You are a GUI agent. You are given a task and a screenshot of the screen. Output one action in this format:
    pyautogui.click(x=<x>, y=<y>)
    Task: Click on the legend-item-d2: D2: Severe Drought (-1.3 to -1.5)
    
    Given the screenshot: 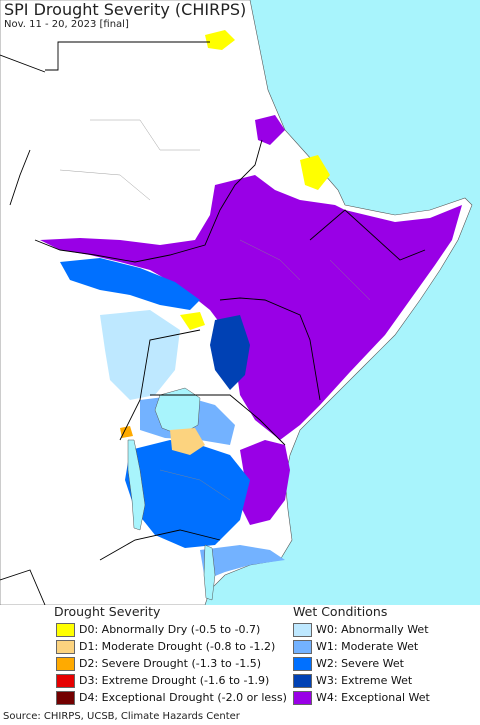 What is the action you would take?
    pyautogui.click(x=158, y=663)
    